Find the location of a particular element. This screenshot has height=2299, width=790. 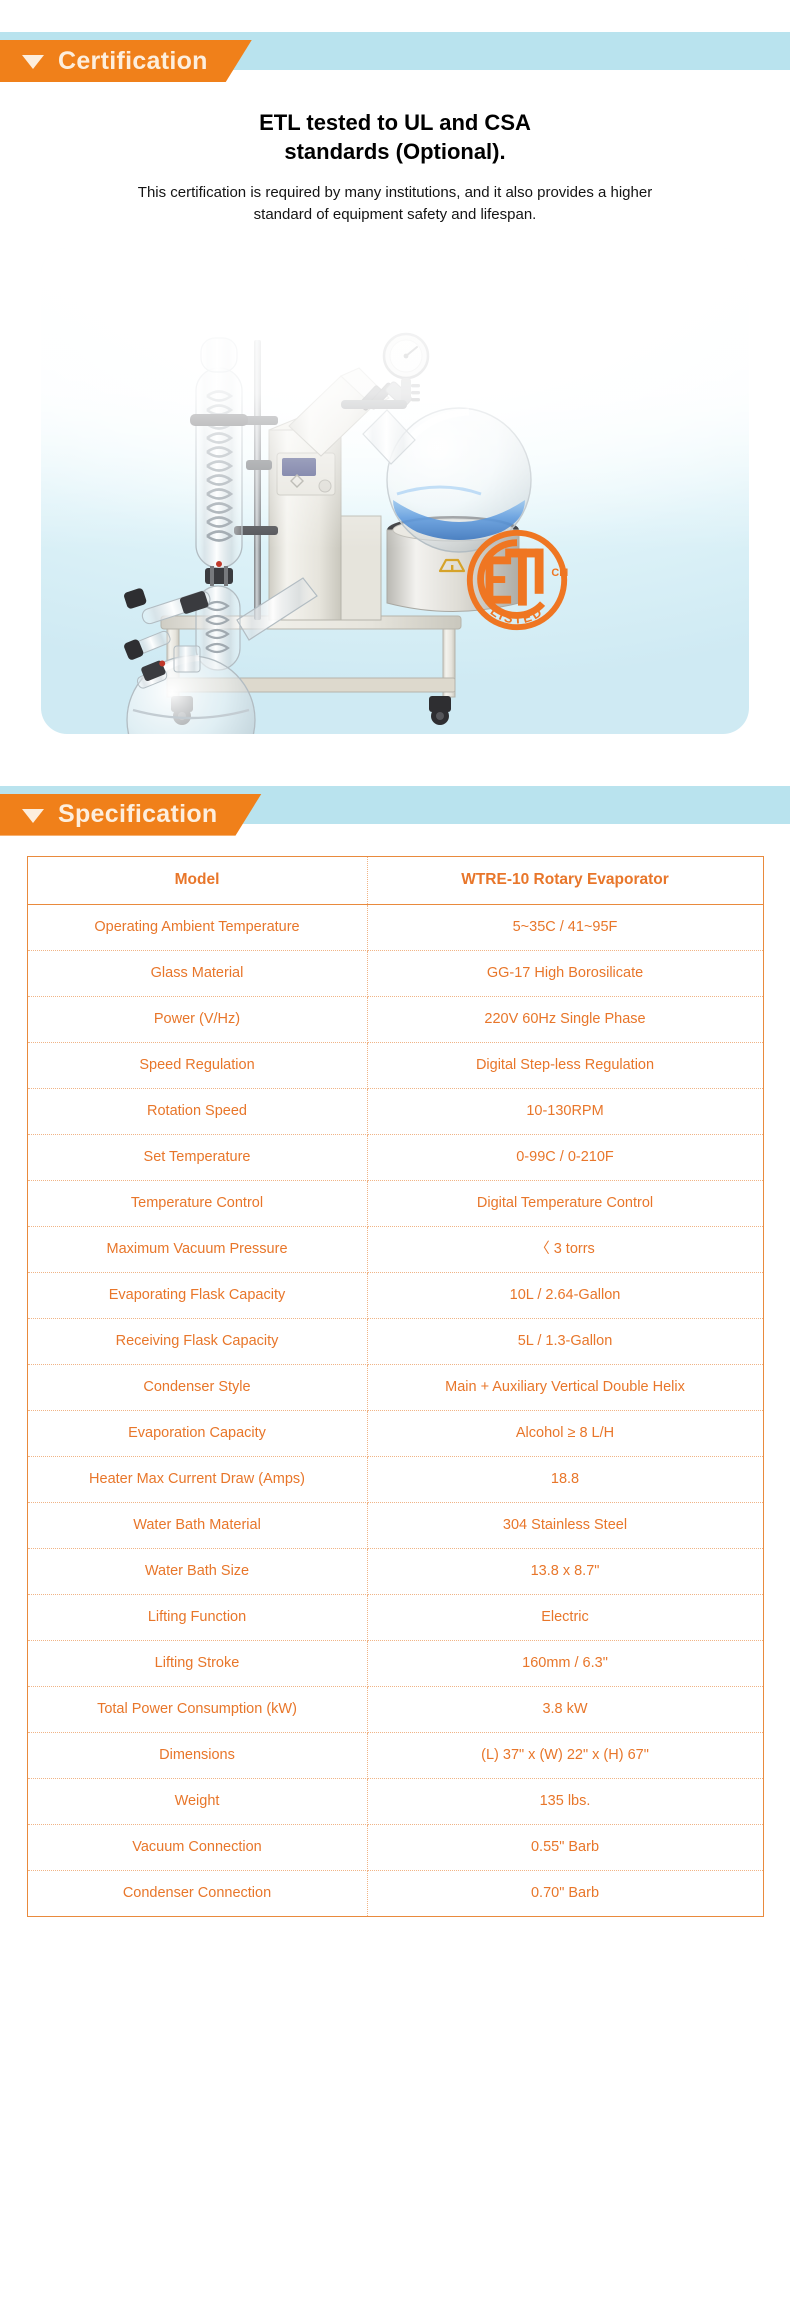

table-header-key: Model is located at coordinates (197, 880).